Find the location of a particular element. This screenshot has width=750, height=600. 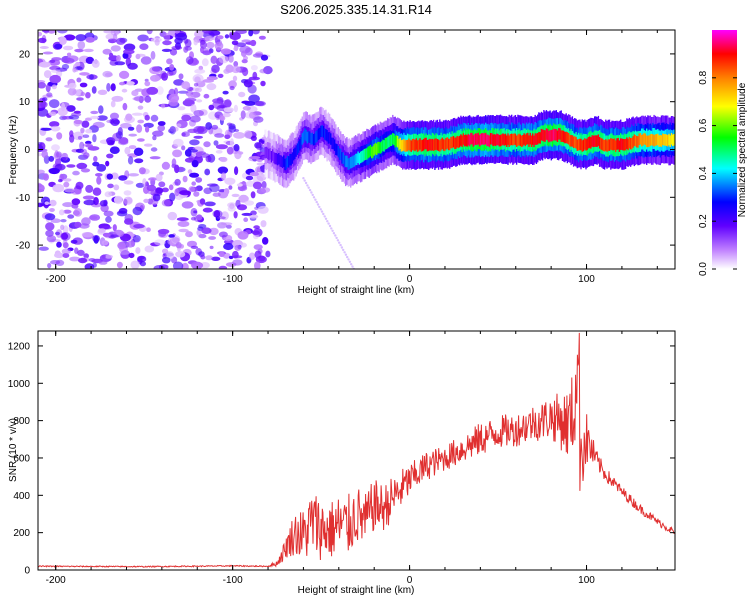

spectrogram-x-tick-label: 0 is located at coordinates (410, 279).